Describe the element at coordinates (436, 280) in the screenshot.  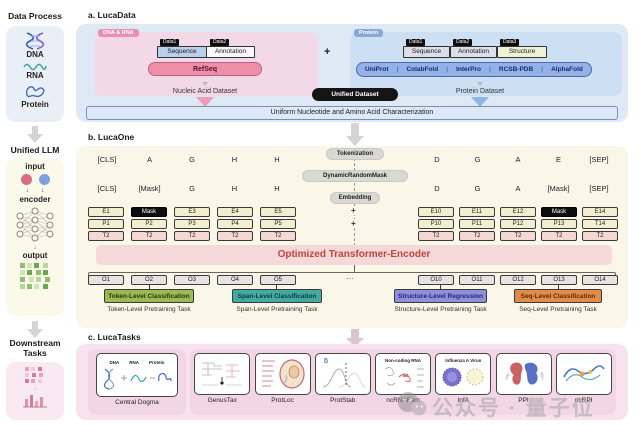
I see `output-cell: O10` at that location.